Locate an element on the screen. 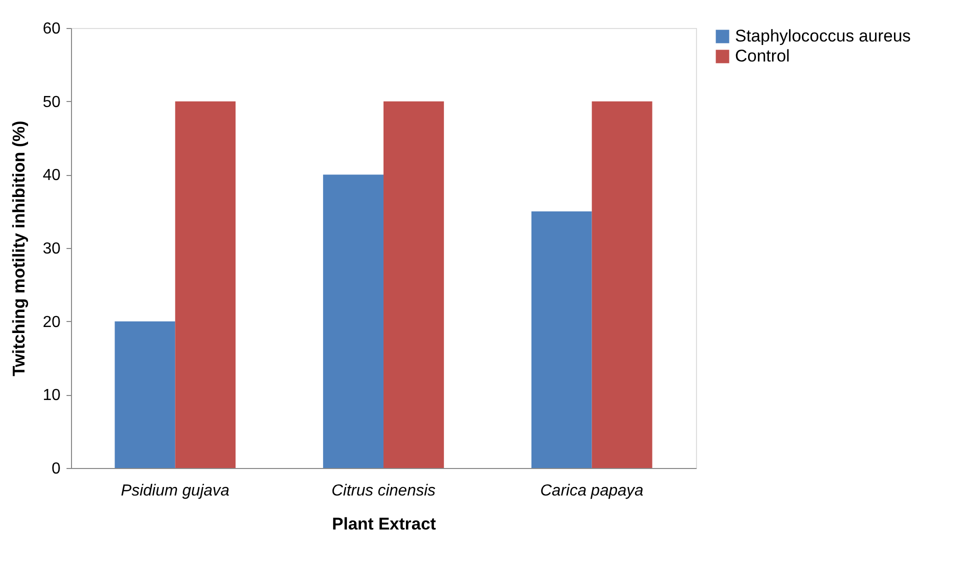  x-tick-label: Citrus cinensis is located at coordinates (383, 491).